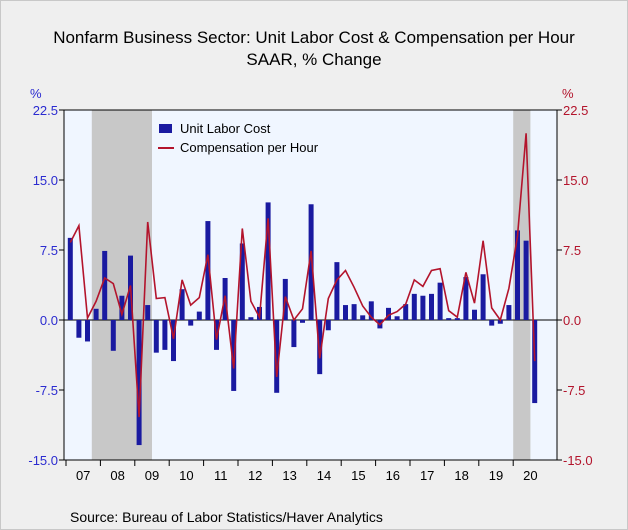 The width and height of the screenshot is (628, 530). What do you see at coordinates (152, 475) in the screenshot?
I see `x-tick-label: 09` at bounding box center [152, 475].